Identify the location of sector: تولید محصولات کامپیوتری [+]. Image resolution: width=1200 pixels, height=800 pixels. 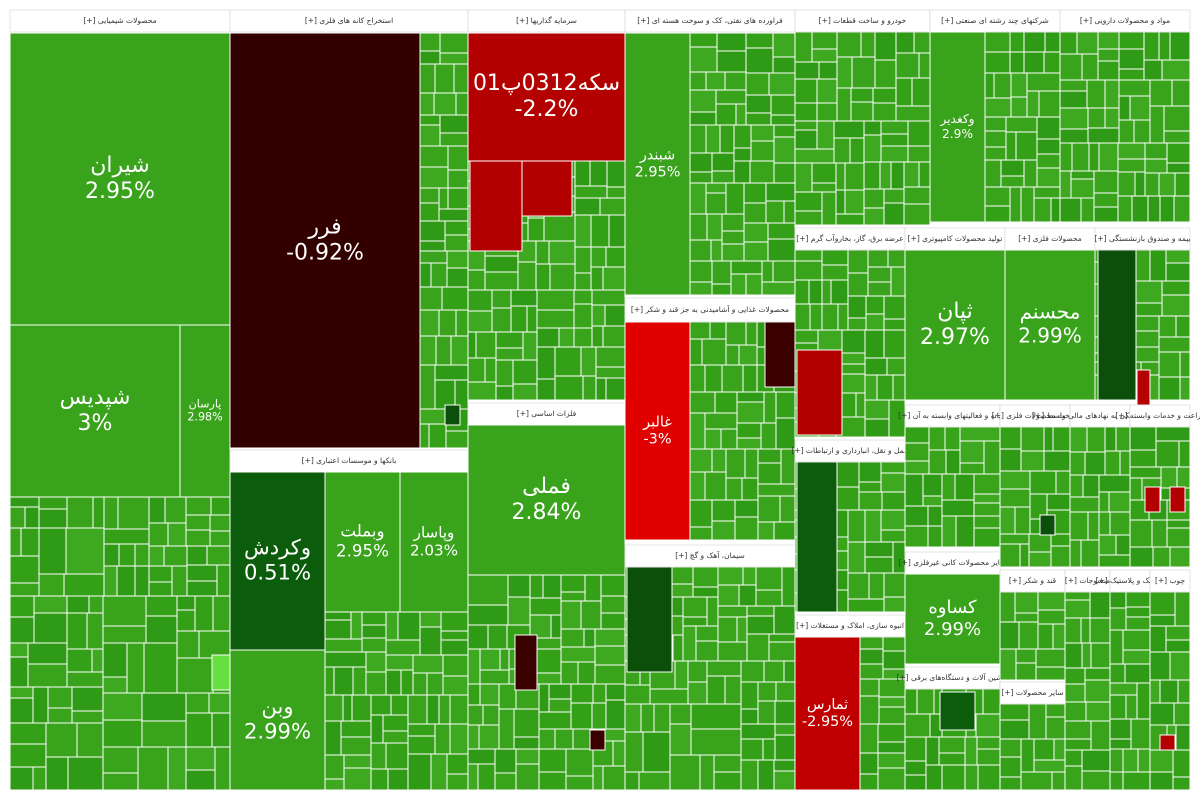
(955, 239).